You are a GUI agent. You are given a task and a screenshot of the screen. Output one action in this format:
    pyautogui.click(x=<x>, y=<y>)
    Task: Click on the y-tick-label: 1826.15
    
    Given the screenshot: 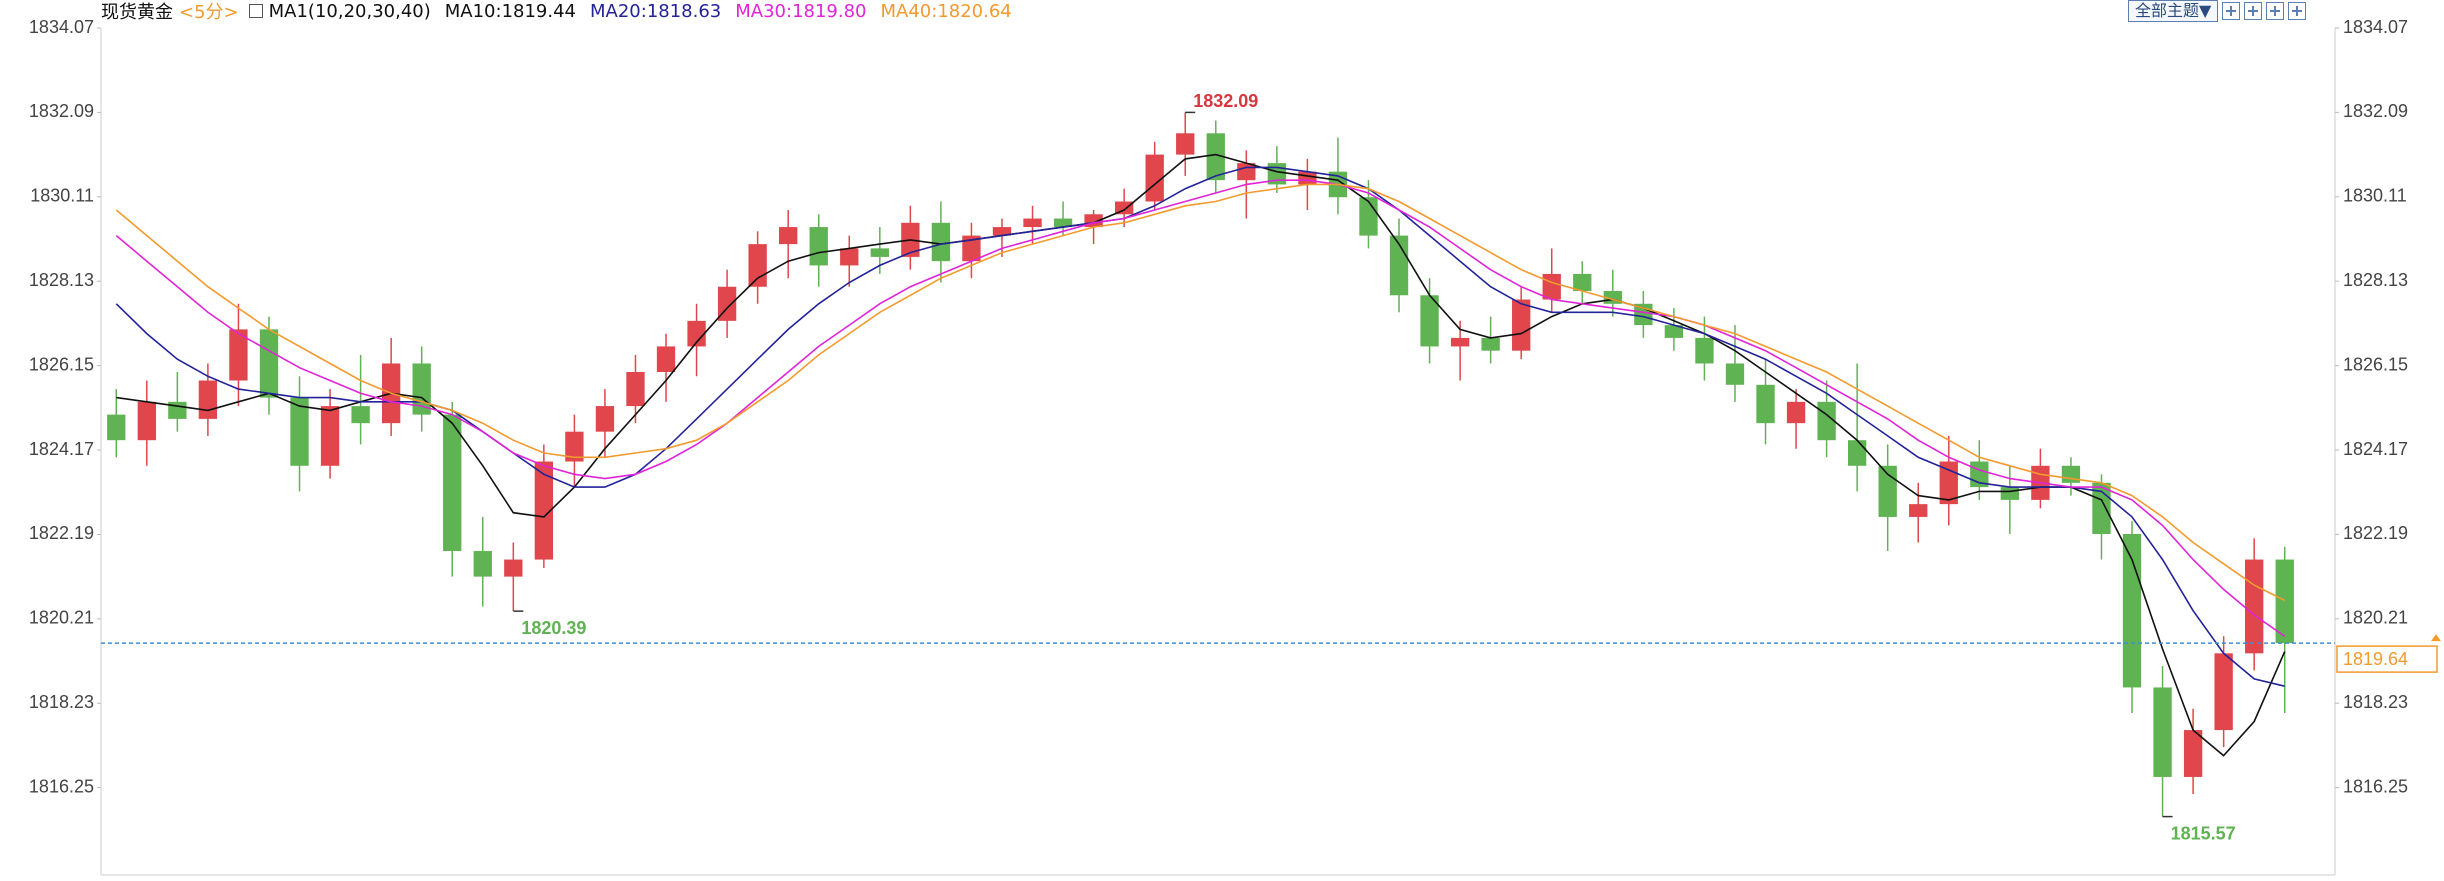 What is the action you would take?
    pyautogui.click(x=61, y=364)
    